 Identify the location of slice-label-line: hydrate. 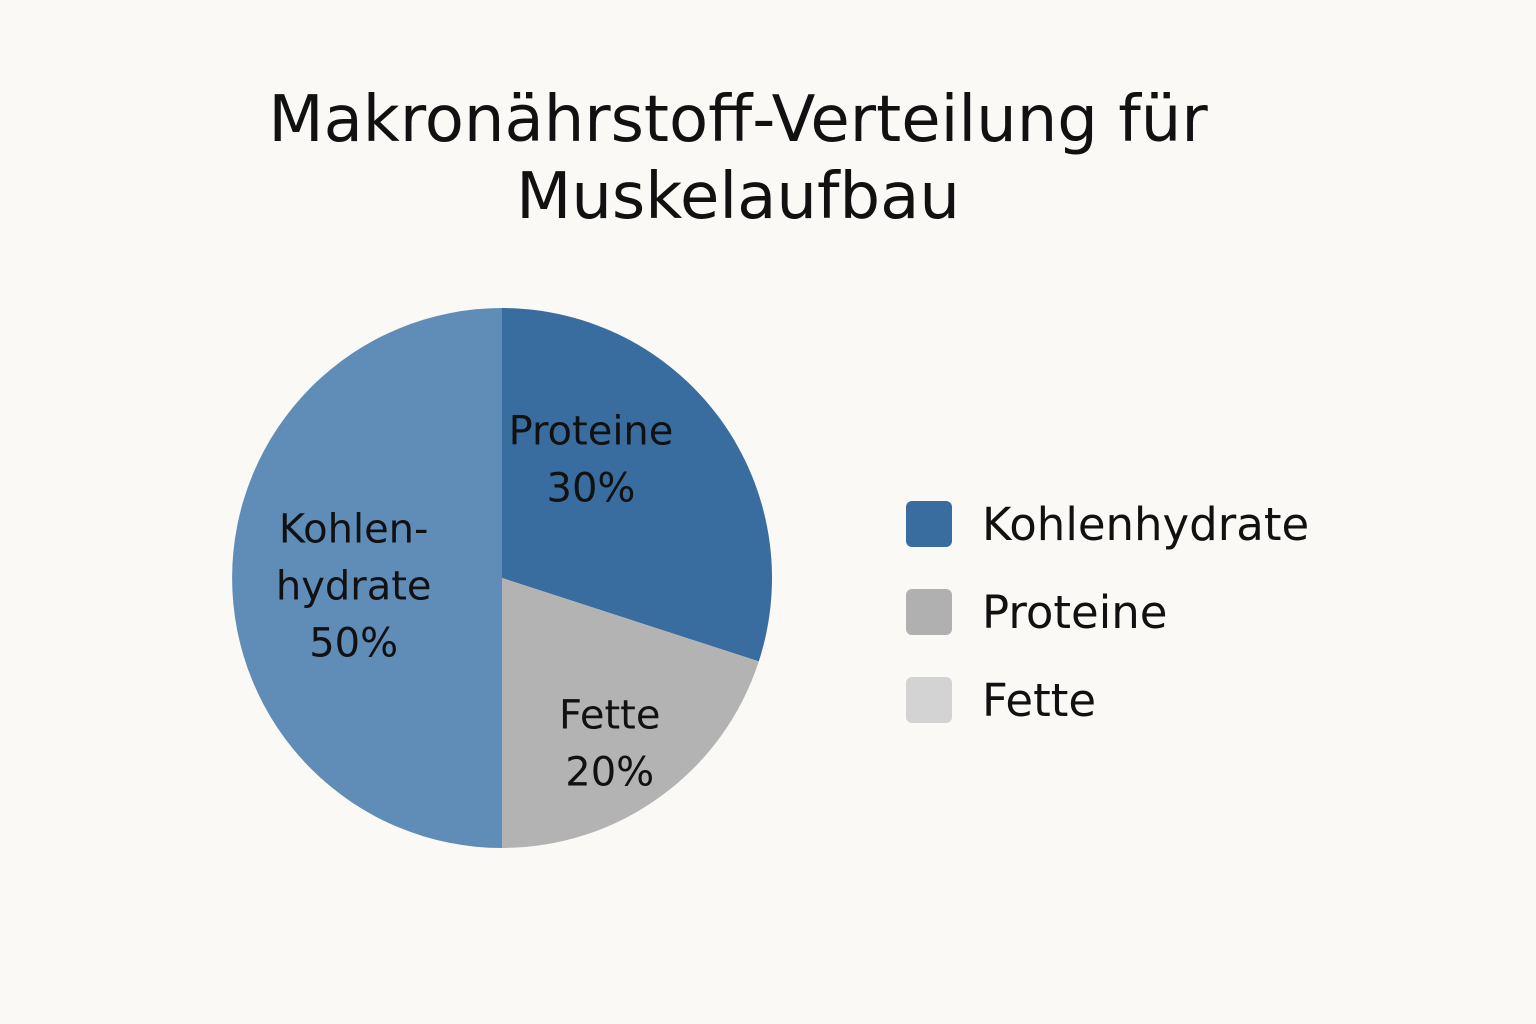
(354, 586).